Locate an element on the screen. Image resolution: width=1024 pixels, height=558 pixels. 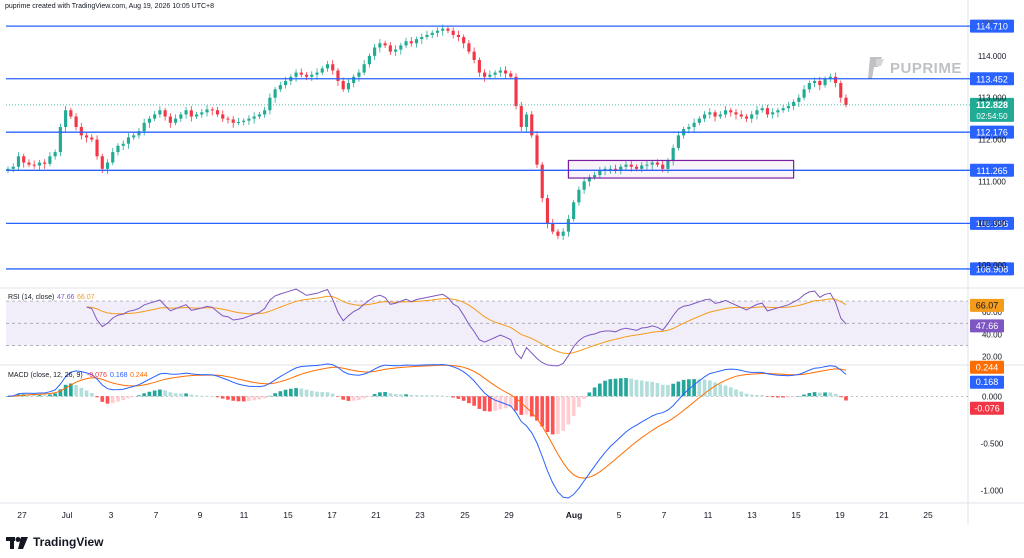
x-tick-label: 7 is located at coordinates (156, 515).